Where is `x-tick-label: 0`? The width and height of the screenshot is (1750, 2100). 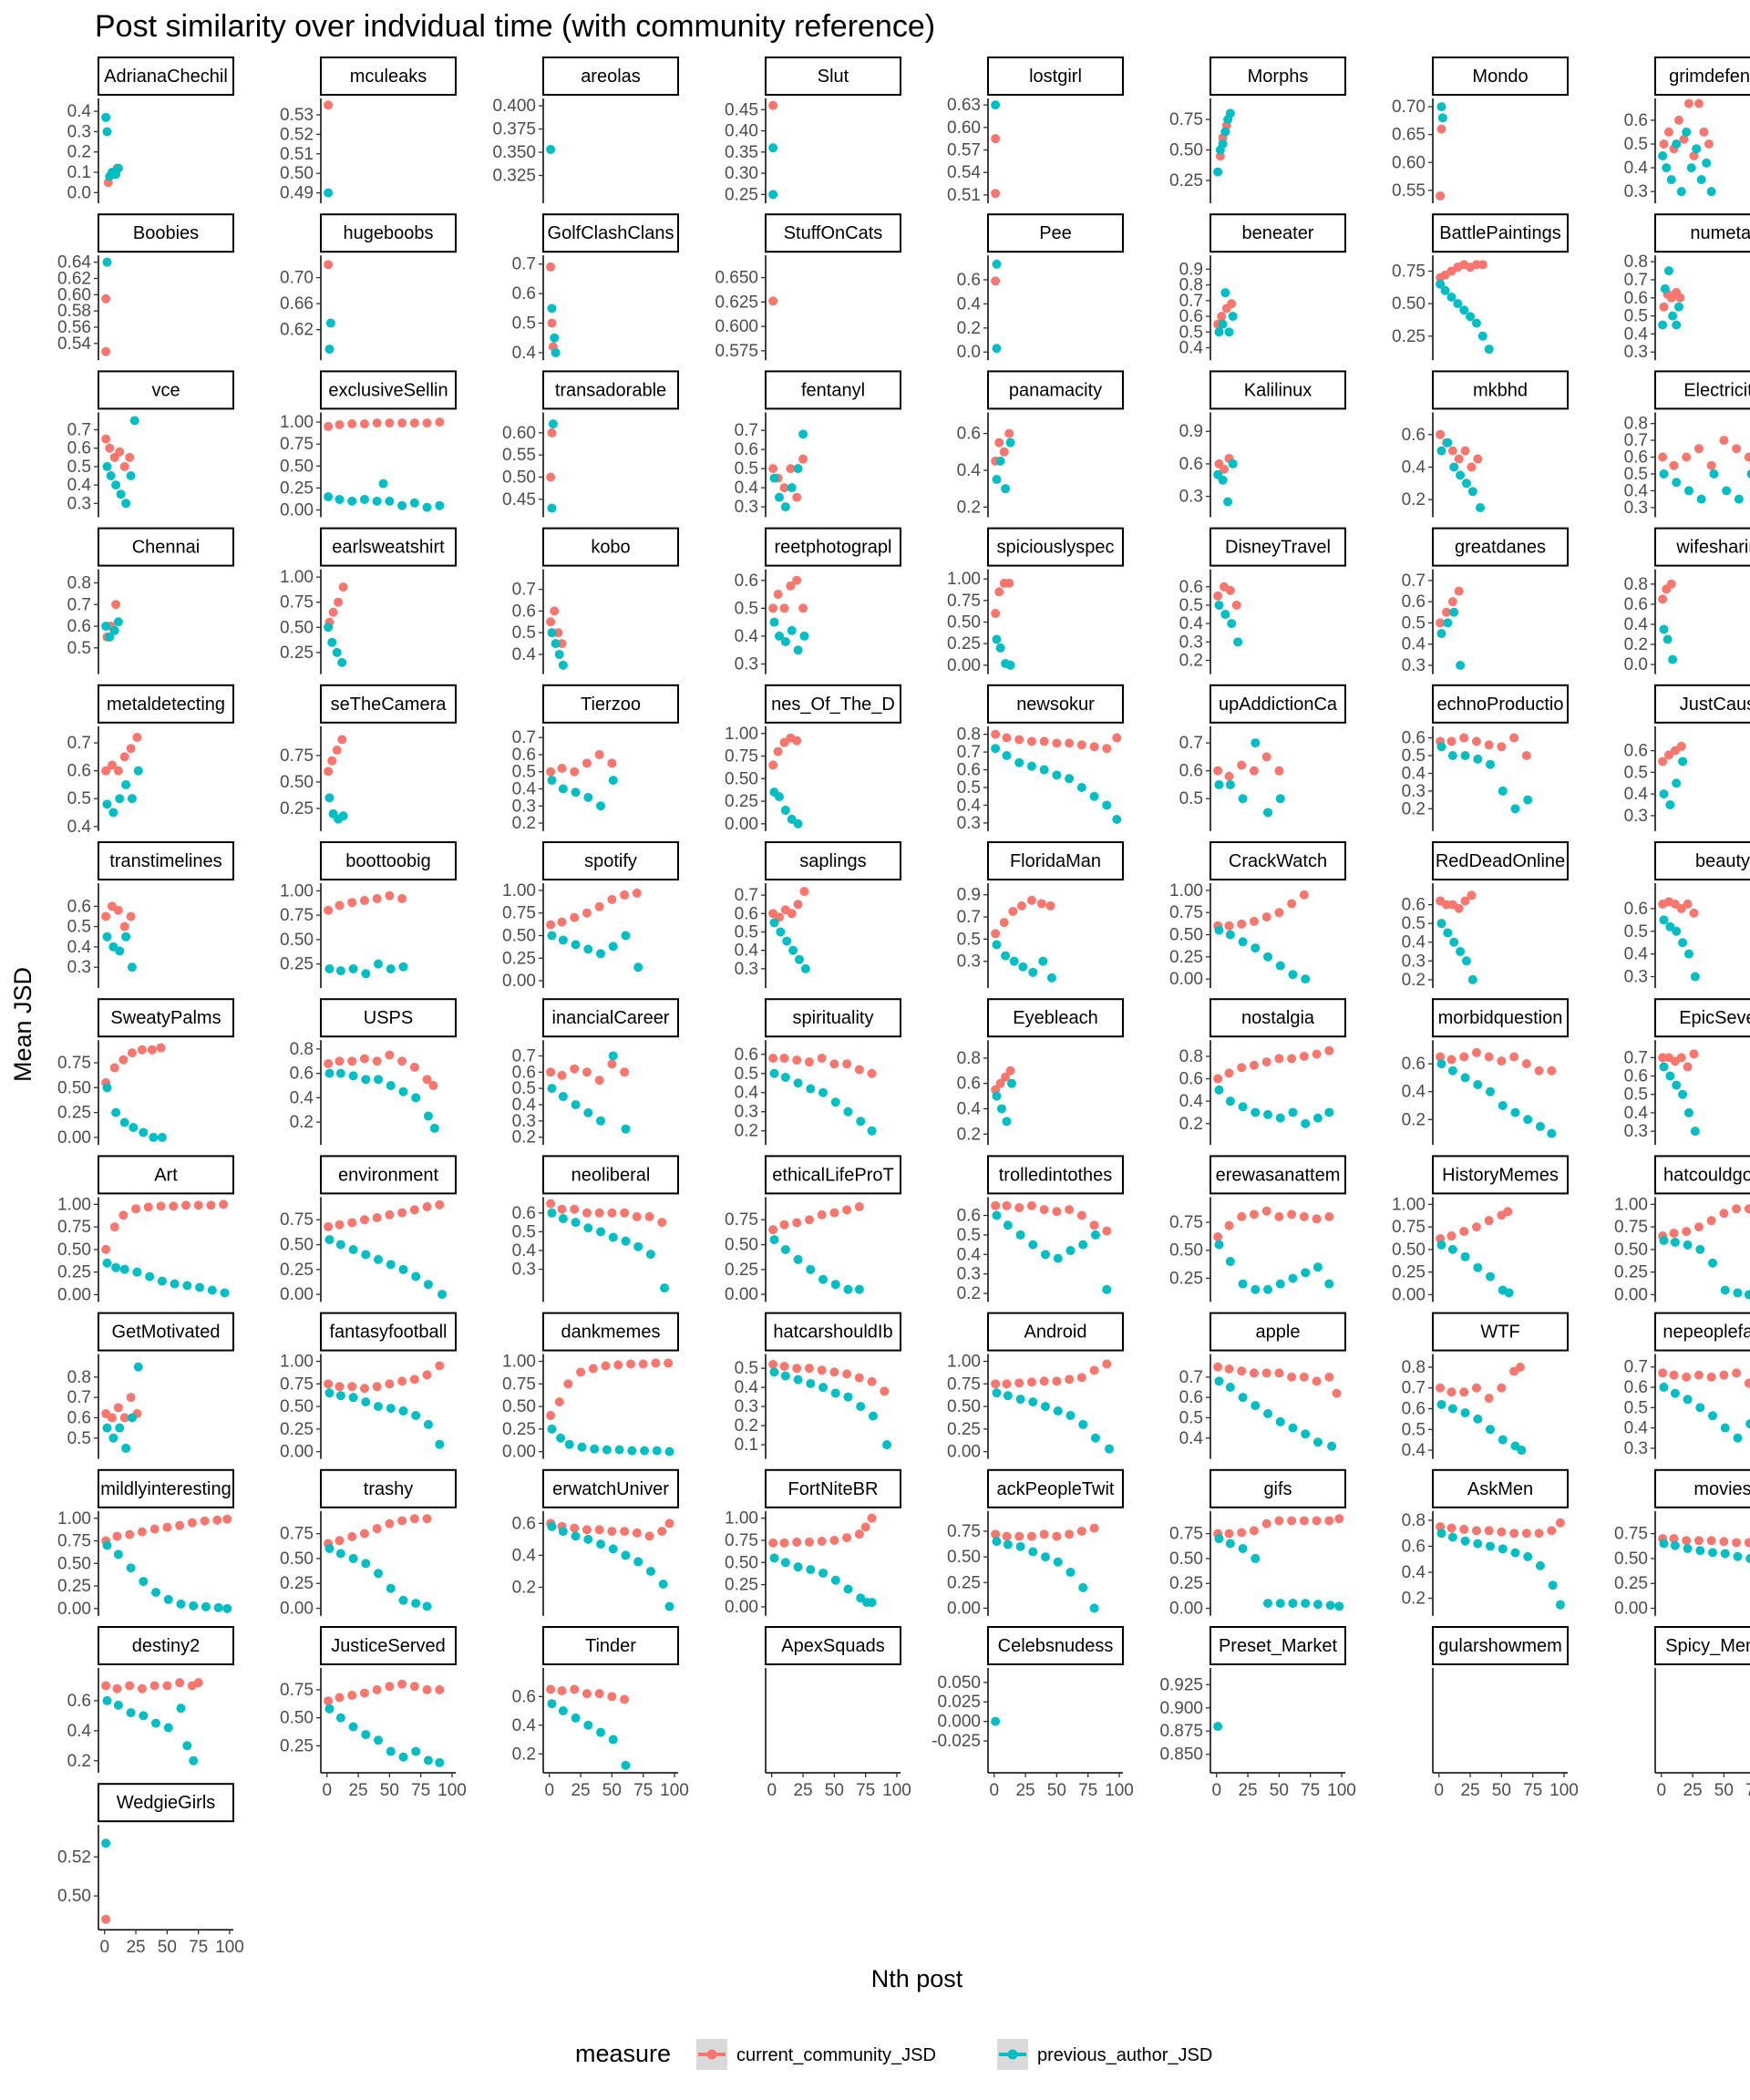 x-tick-label: 0 is located at coordinates (772, 1791).